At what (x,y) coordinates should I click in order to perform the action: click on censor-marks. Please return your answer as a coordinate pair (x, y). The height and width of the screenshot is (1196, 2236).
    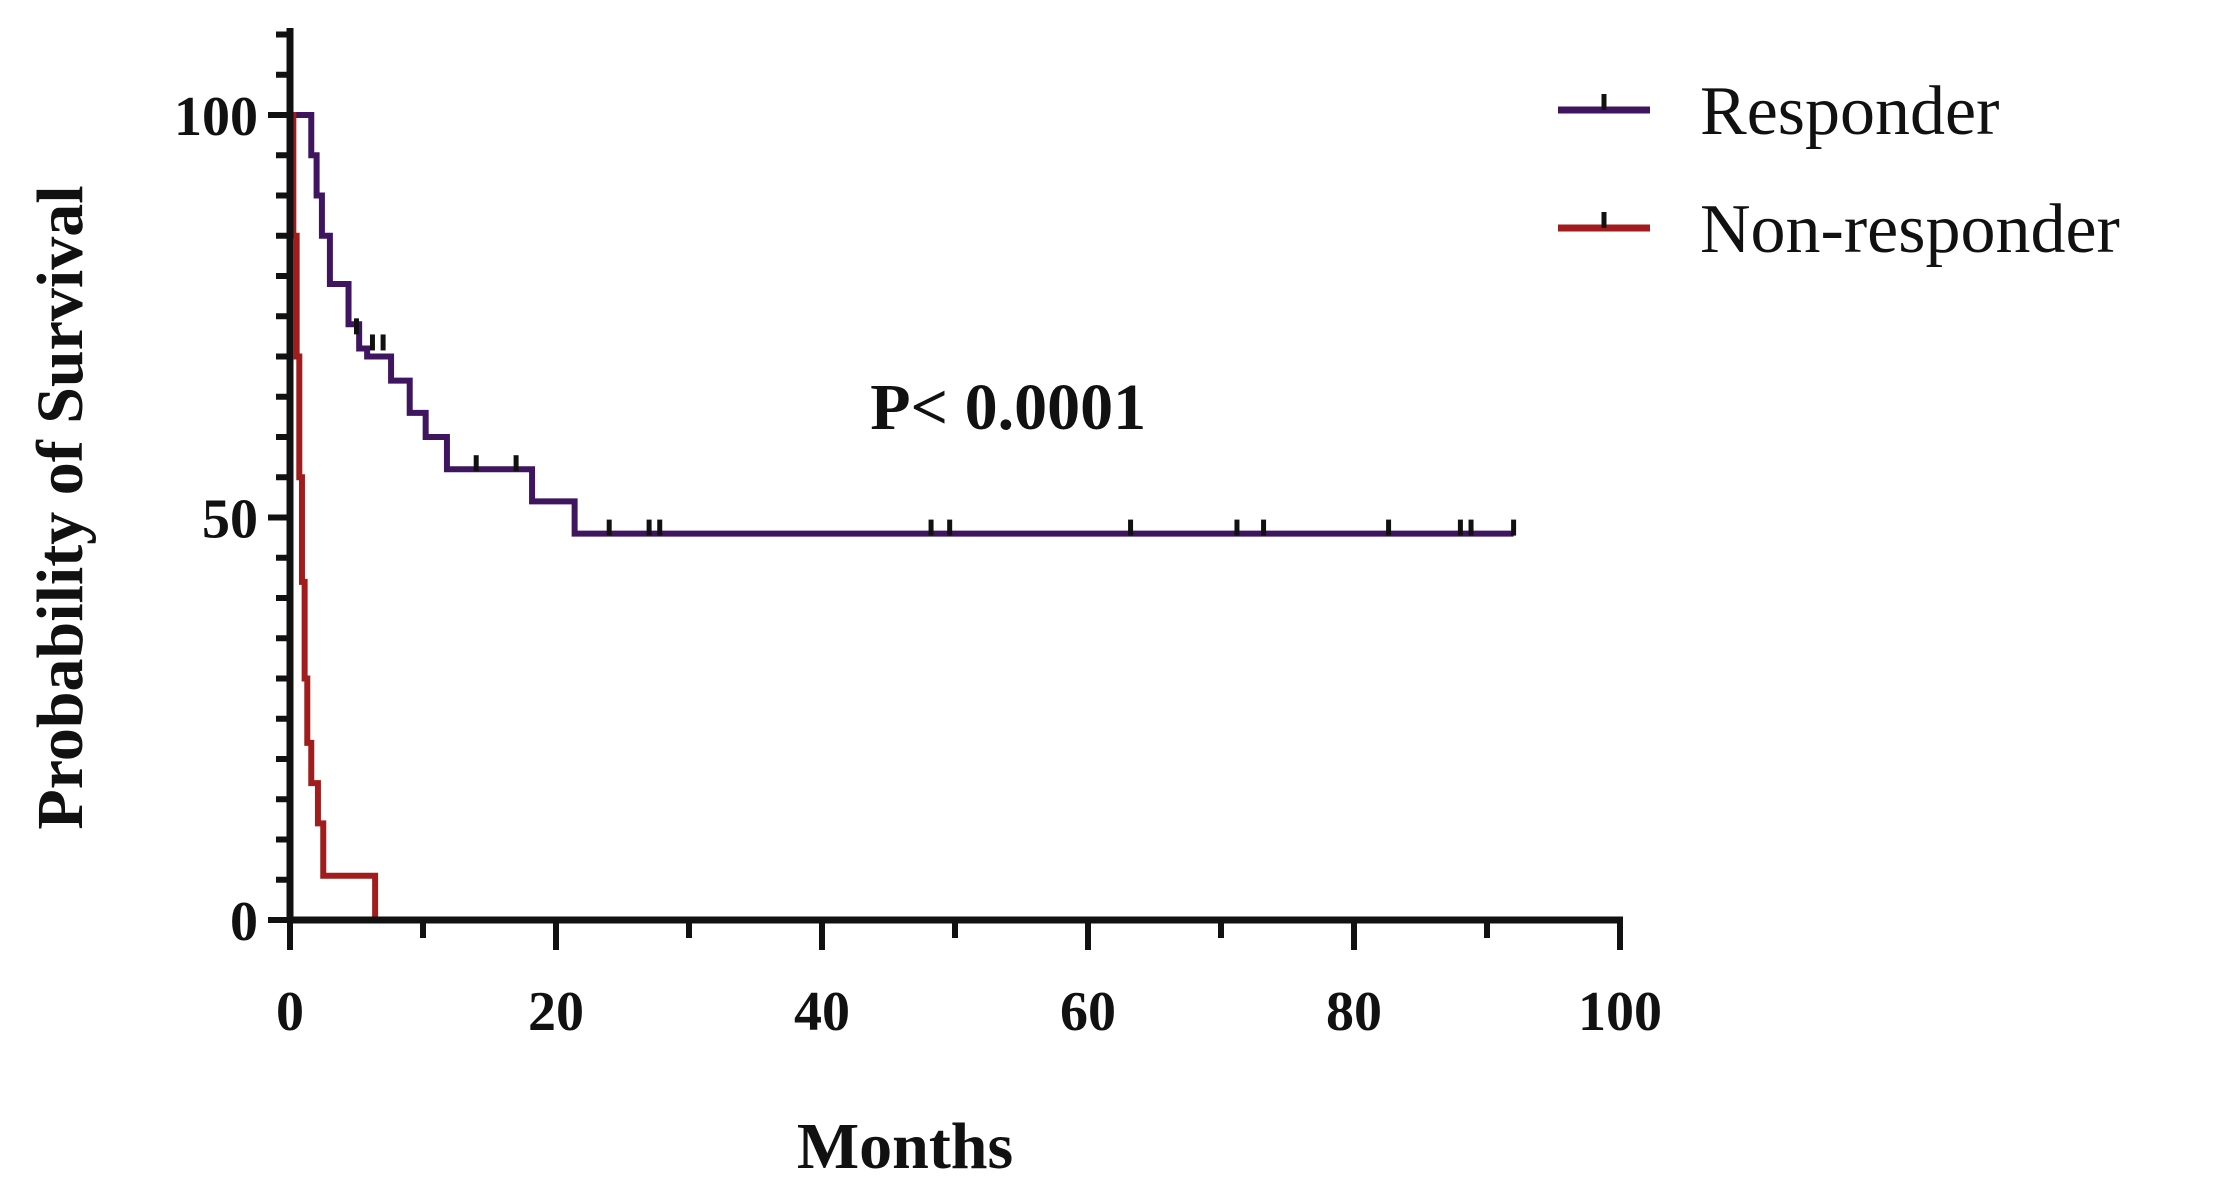
    Looking at the image, I should click on (935, 427).